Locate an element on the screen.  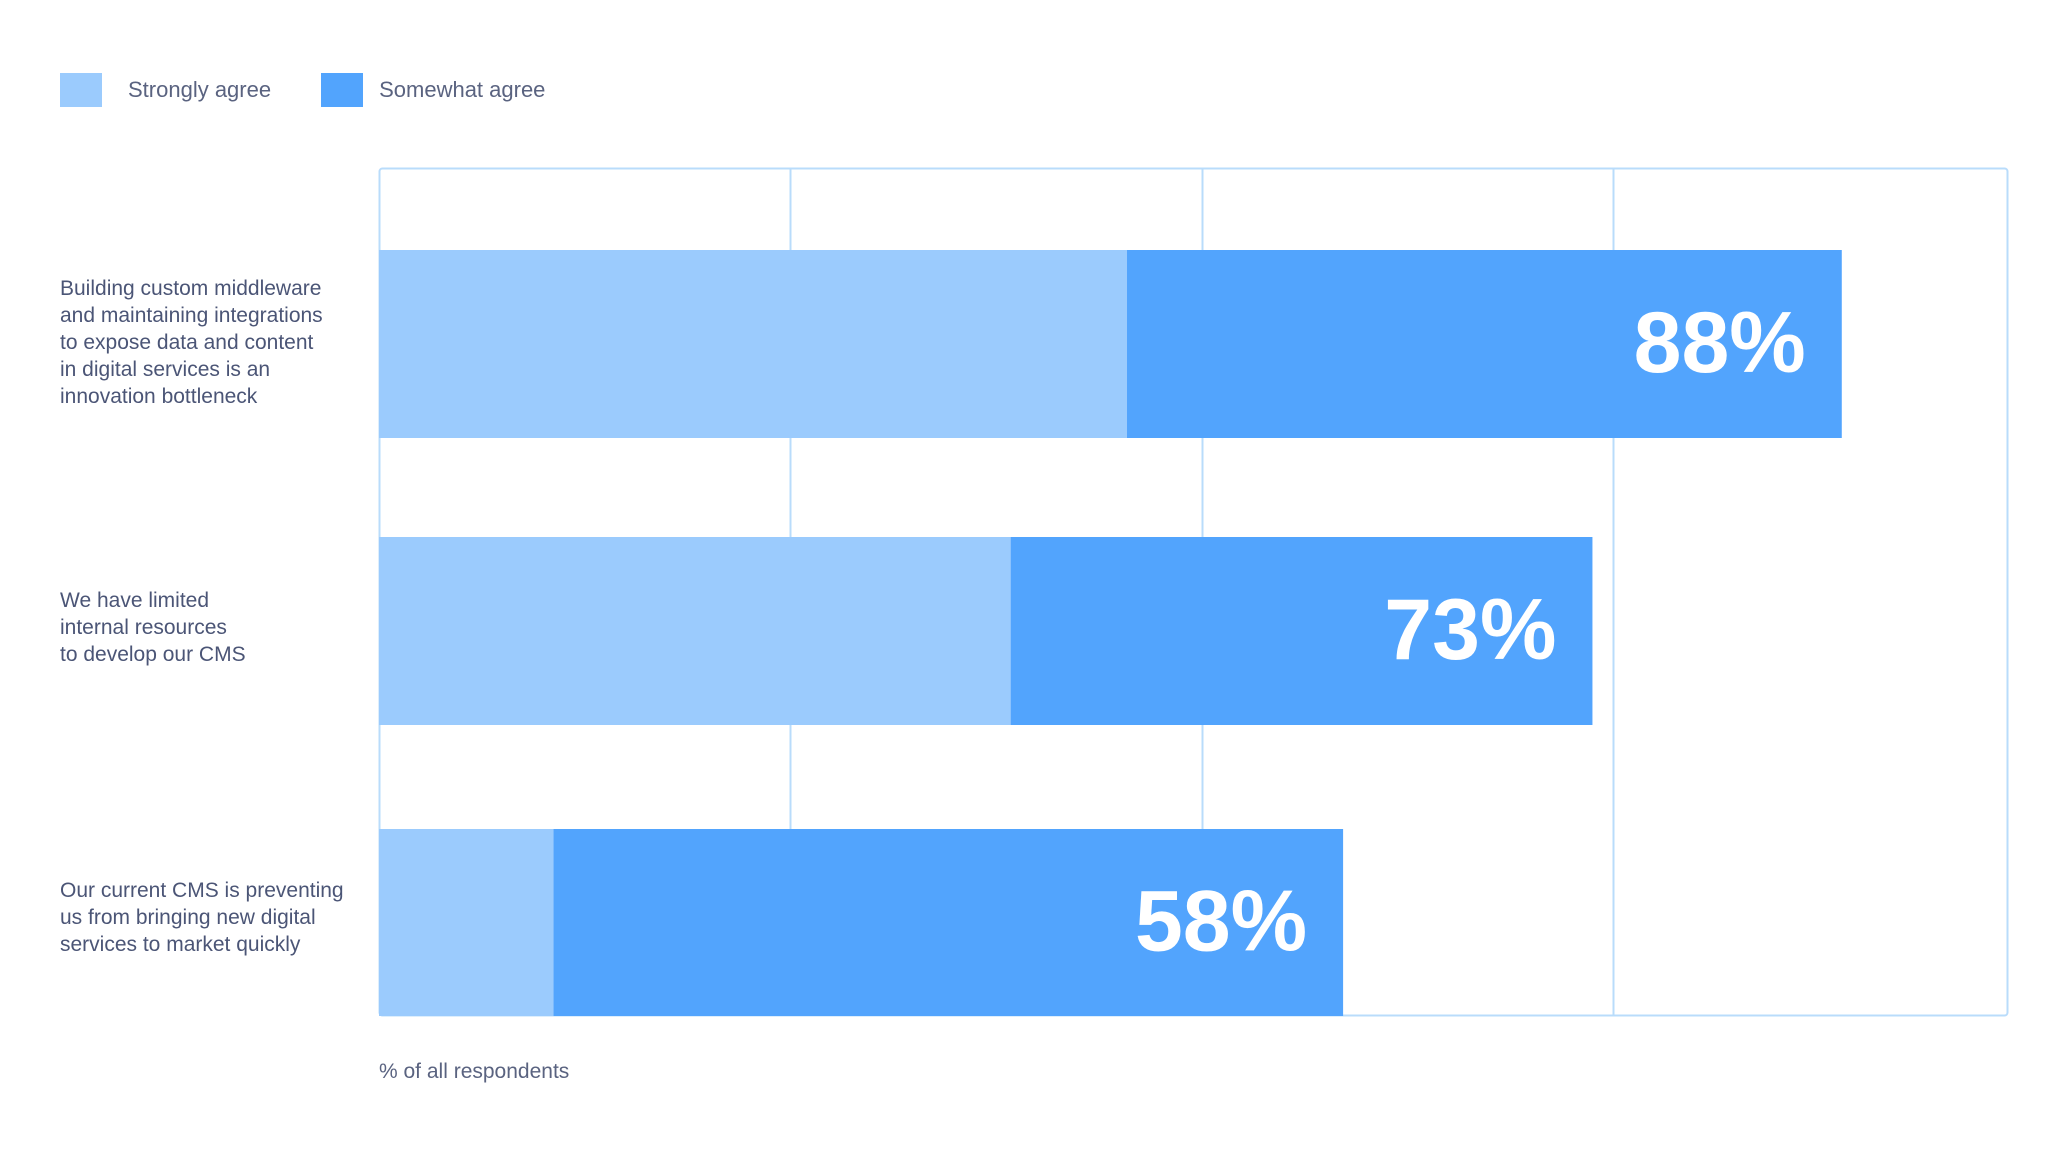
category-label-line: and maintaining integrations is located at coordinates (191, 315).